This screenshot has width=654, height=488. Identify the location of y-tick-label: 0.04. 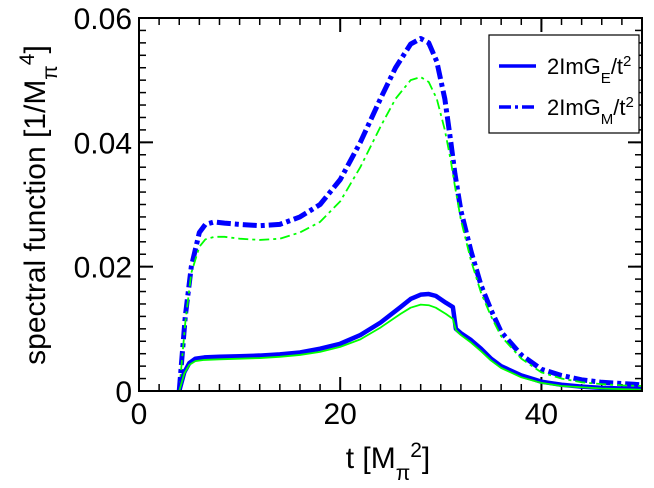
(103, 143).